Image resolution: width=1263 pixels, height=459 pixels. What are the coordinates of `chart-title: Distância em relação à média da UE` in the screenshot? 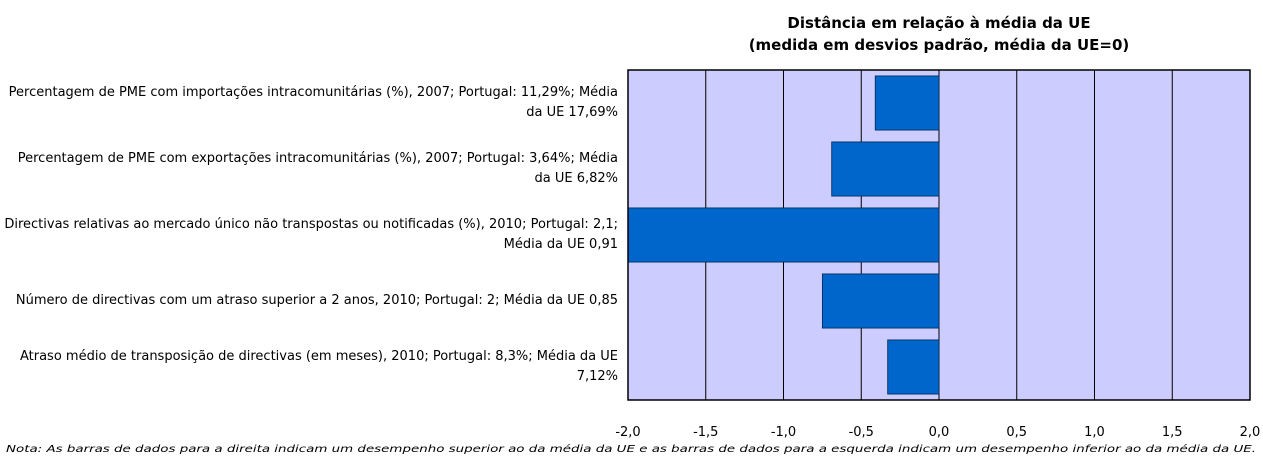 It's located at (939, 23).